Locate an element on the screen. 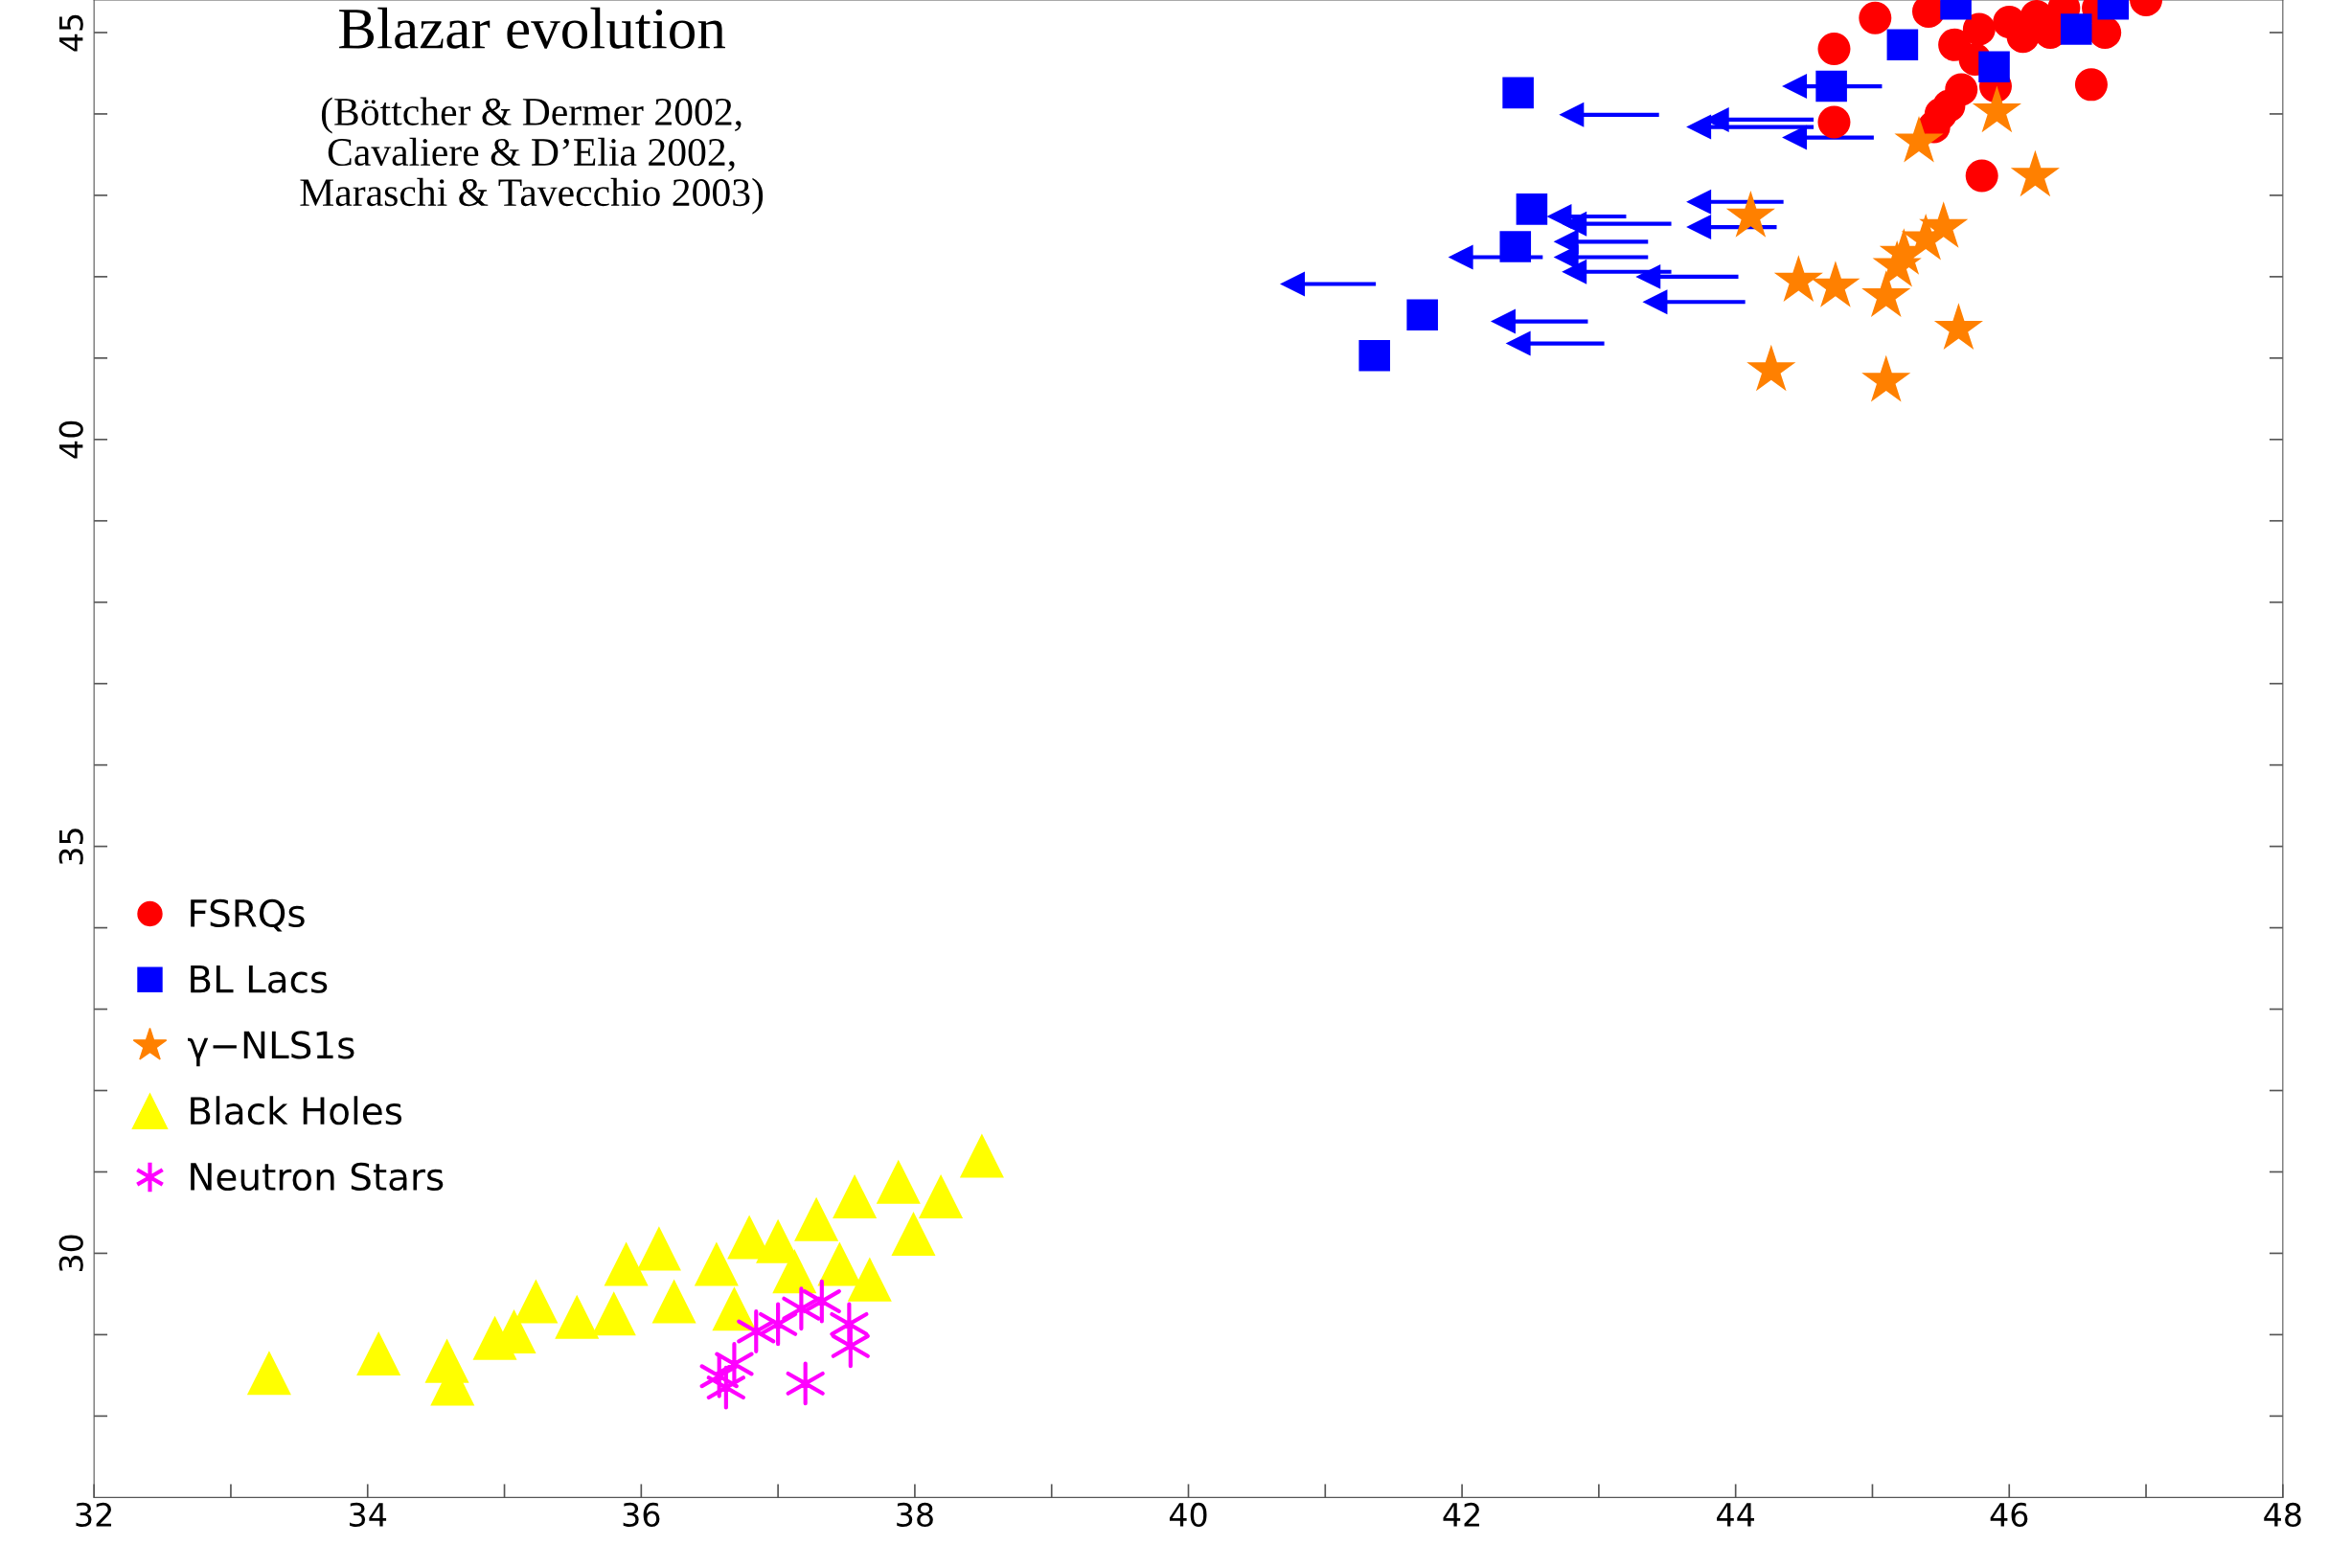 The height and width of the screenshot is (1568, 2351). x-tick-label: 42 is located at coordinates (1461, 1515).